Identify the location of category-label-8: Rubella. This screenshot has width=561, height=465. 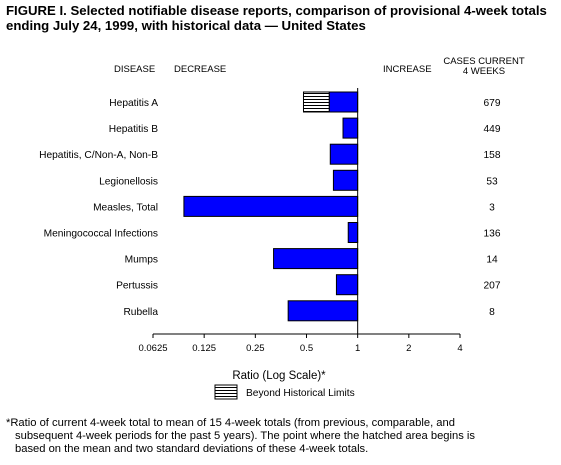
(140, 312).